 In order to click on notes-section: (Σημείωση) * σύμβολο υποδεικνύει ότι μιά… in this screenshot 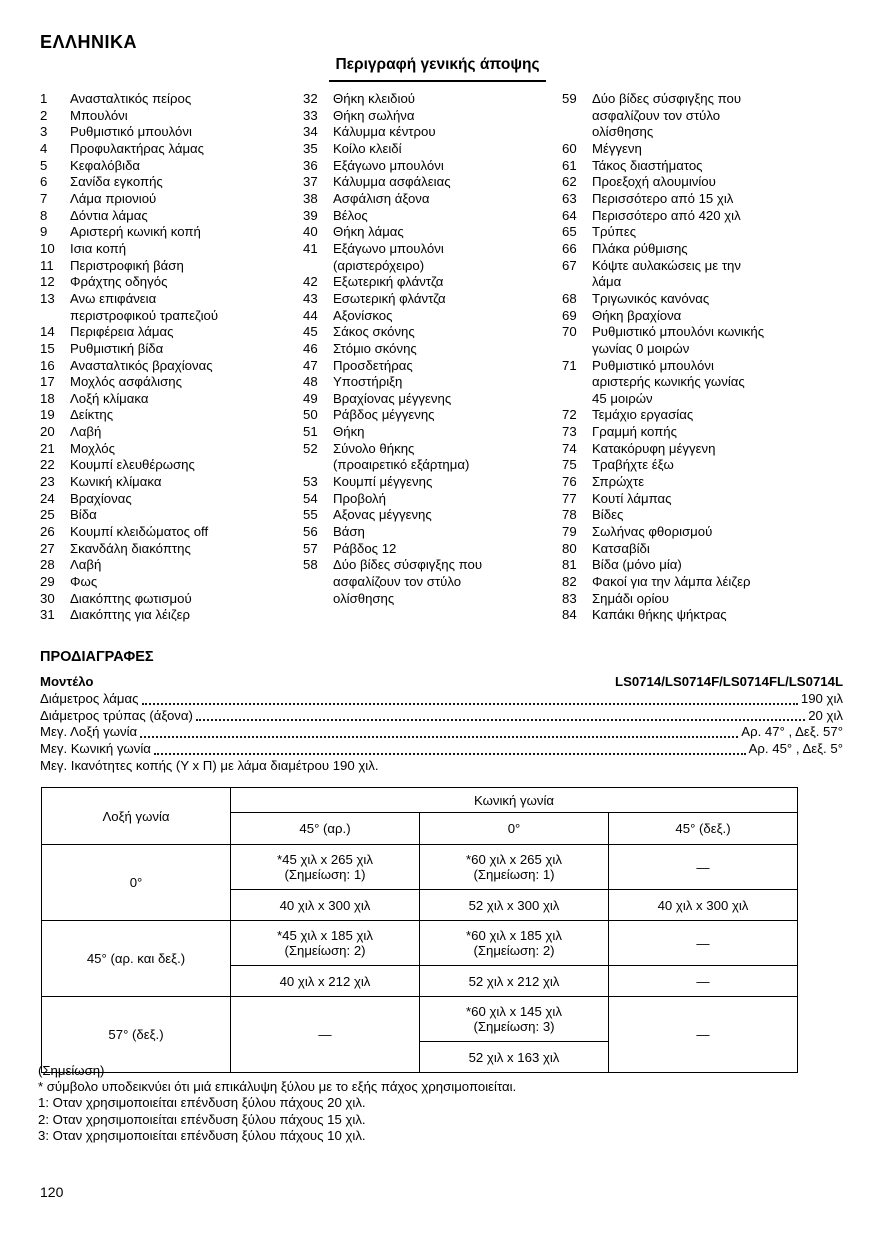, I will do `click(277, 1103)`.